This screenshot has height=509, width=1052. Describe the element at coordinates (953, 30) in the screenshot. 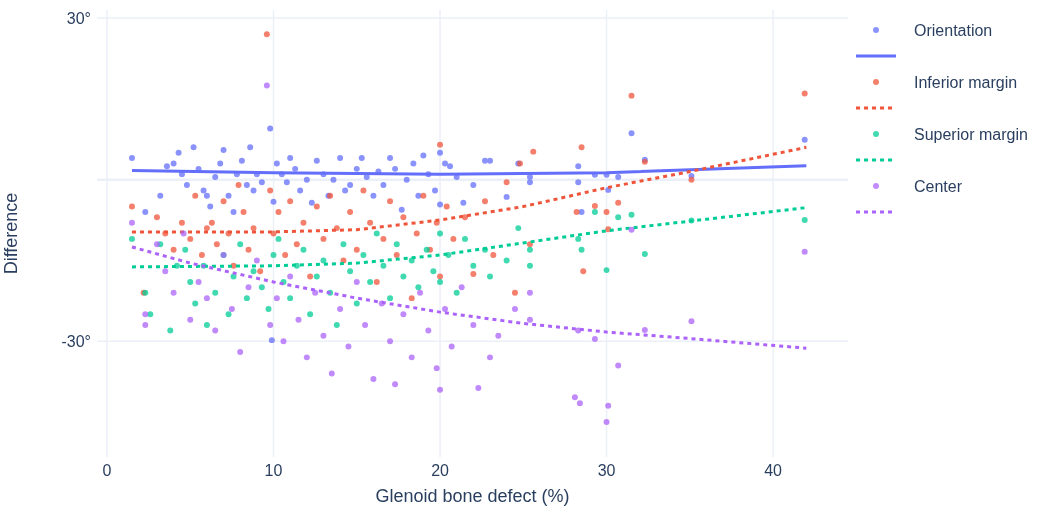

I see `legend-label: Orientation` at that location.